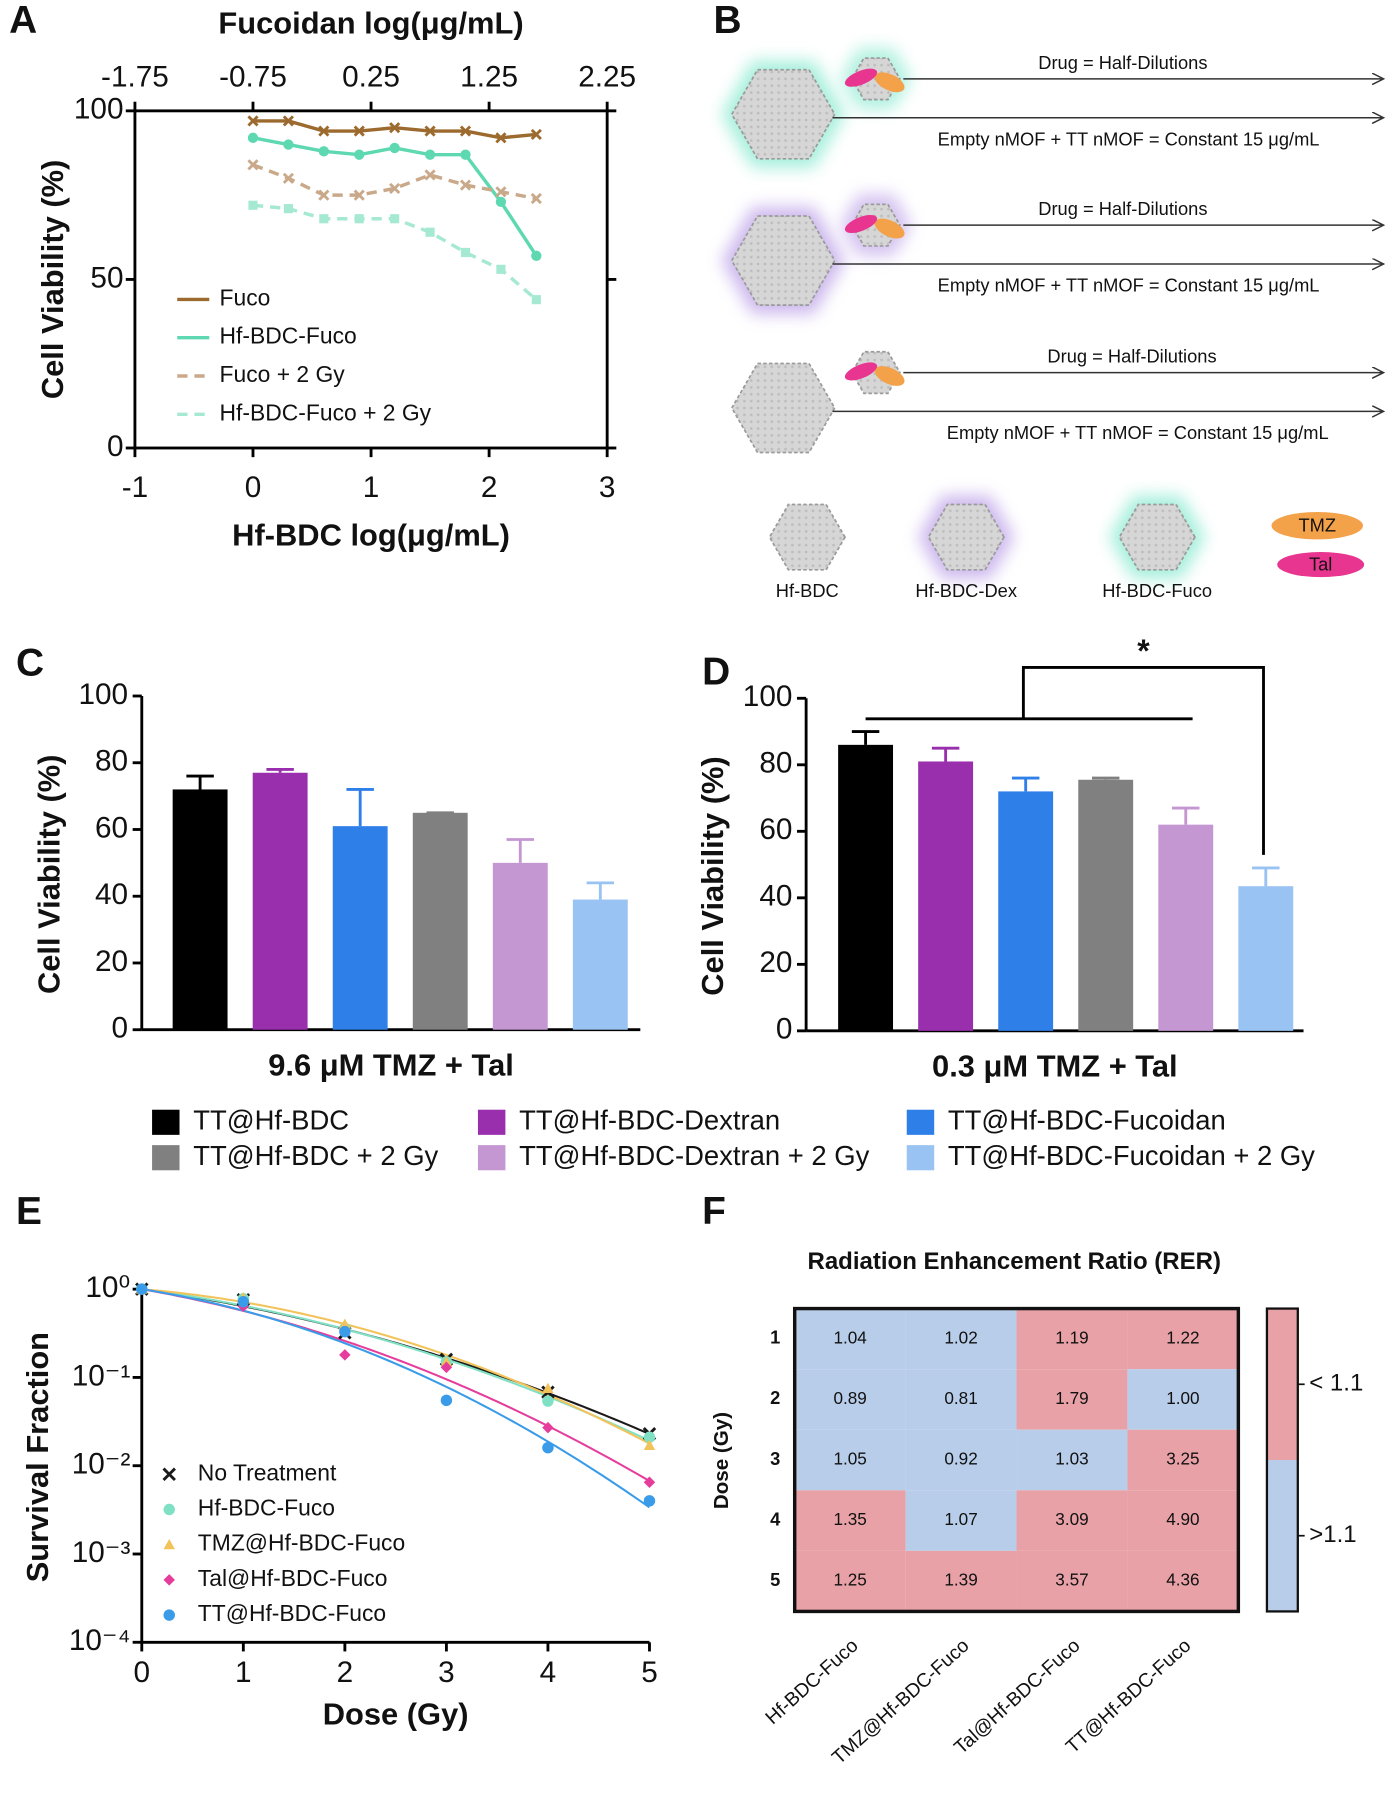 This screenshot has width=1395, height=1800. I want to click on legend-label: Tal@Hf-BDC-Fuco, so click(293, 1578).